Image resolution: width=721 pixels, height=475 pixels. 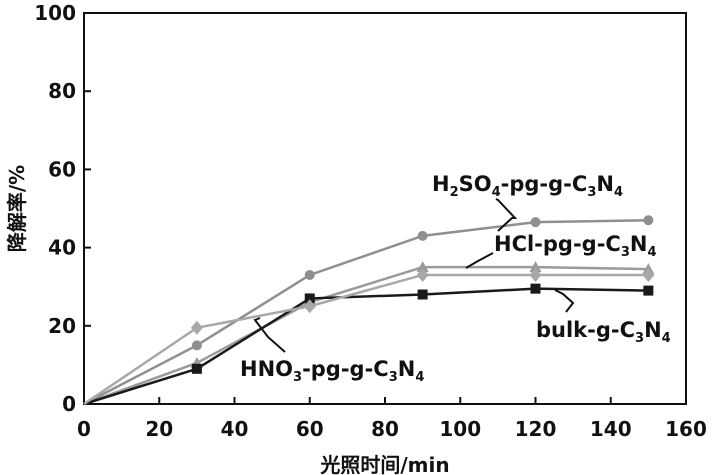 What do you see at coordinates (460, 429) in the screenshot?
I see `x-tick-label: 100` at bounding box center [460, 429].